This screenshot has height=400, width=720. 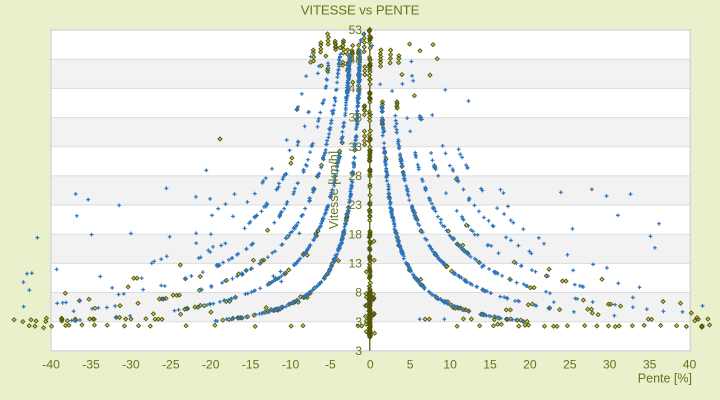 What do you see at coordinates (370, 365) in the screenshot?
I see `svg-text: 0` at bounding box center [370, 365].